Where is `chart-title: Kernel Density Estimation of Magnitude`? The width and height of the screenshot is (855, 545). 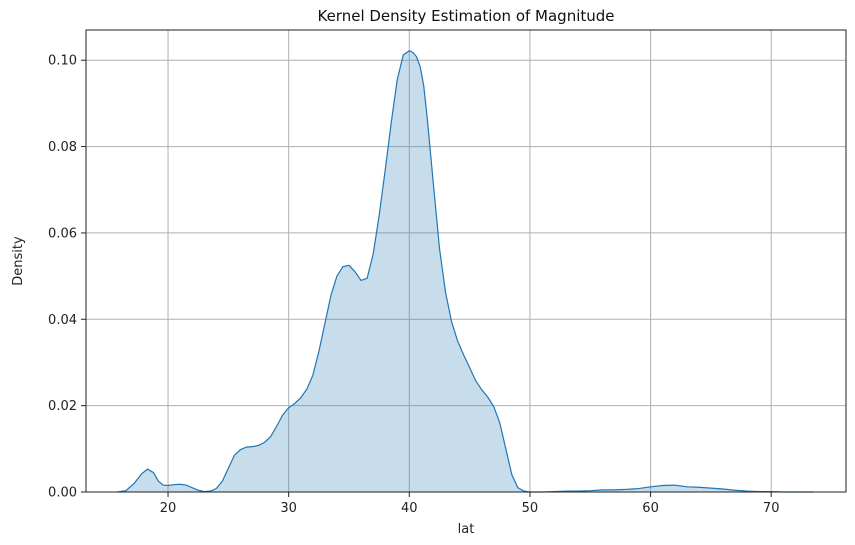
chart-title: Kernel Density Estimation of Magnitude is located at coordinates (465, 16).